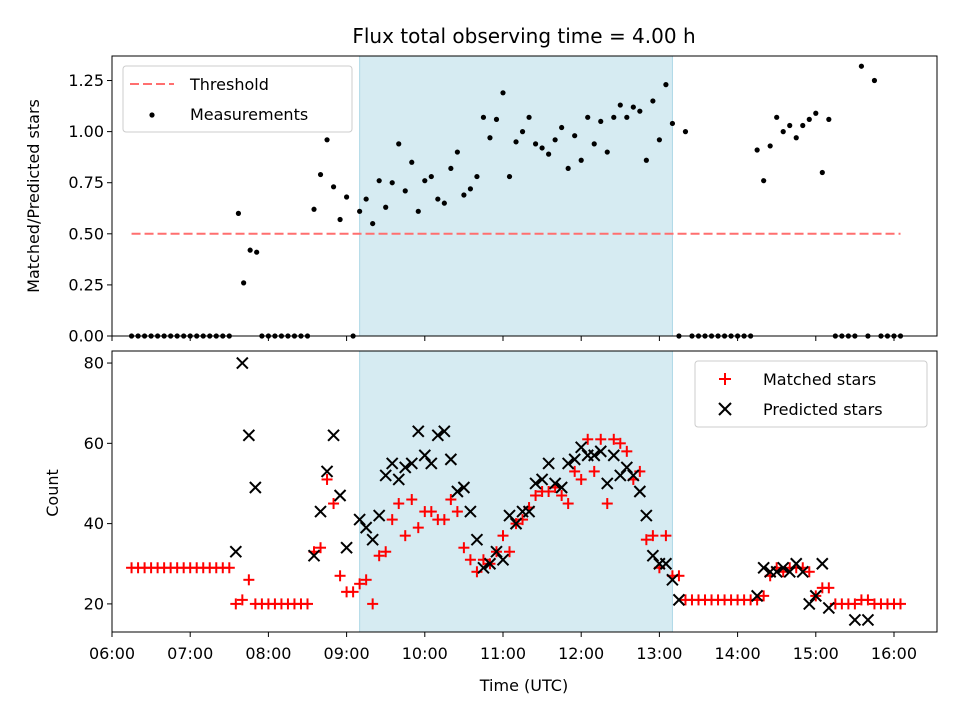 Image resolution: width=960 pixels, height=720 pixels. I want to click on legend-measurements-swatch, so click(152, 115).